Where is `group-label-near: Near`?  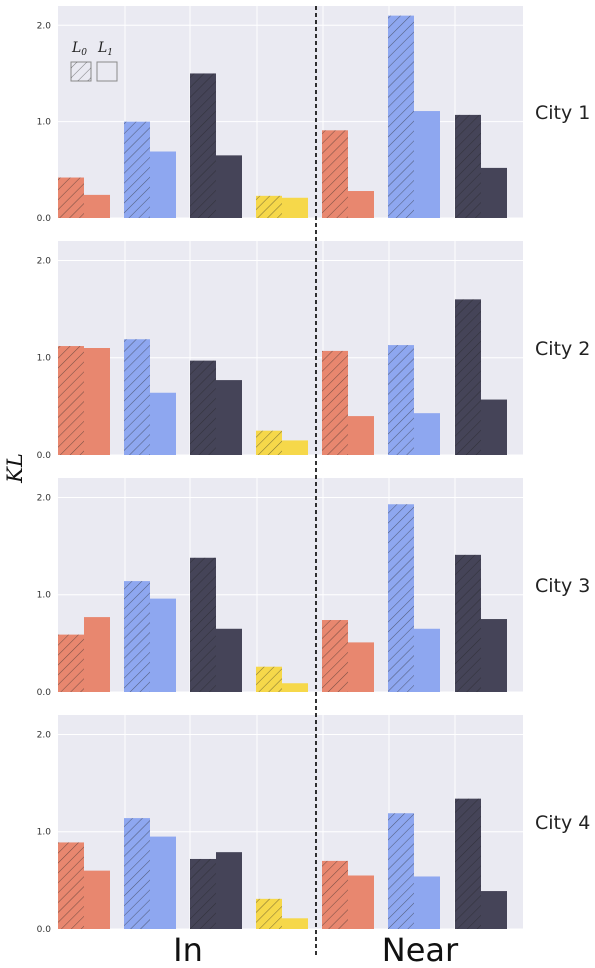 group-label-near: Near is located at coordinates (420, 949).